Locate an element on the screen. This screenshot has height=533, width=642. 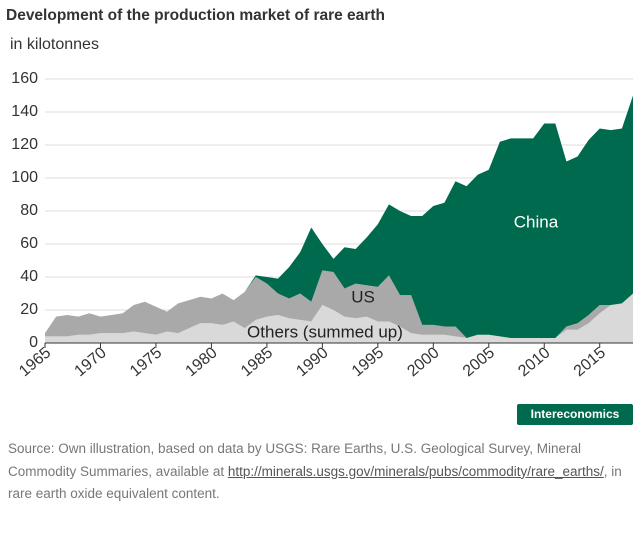
x-tick-label: 1980 is located at coordinates (202, 362).